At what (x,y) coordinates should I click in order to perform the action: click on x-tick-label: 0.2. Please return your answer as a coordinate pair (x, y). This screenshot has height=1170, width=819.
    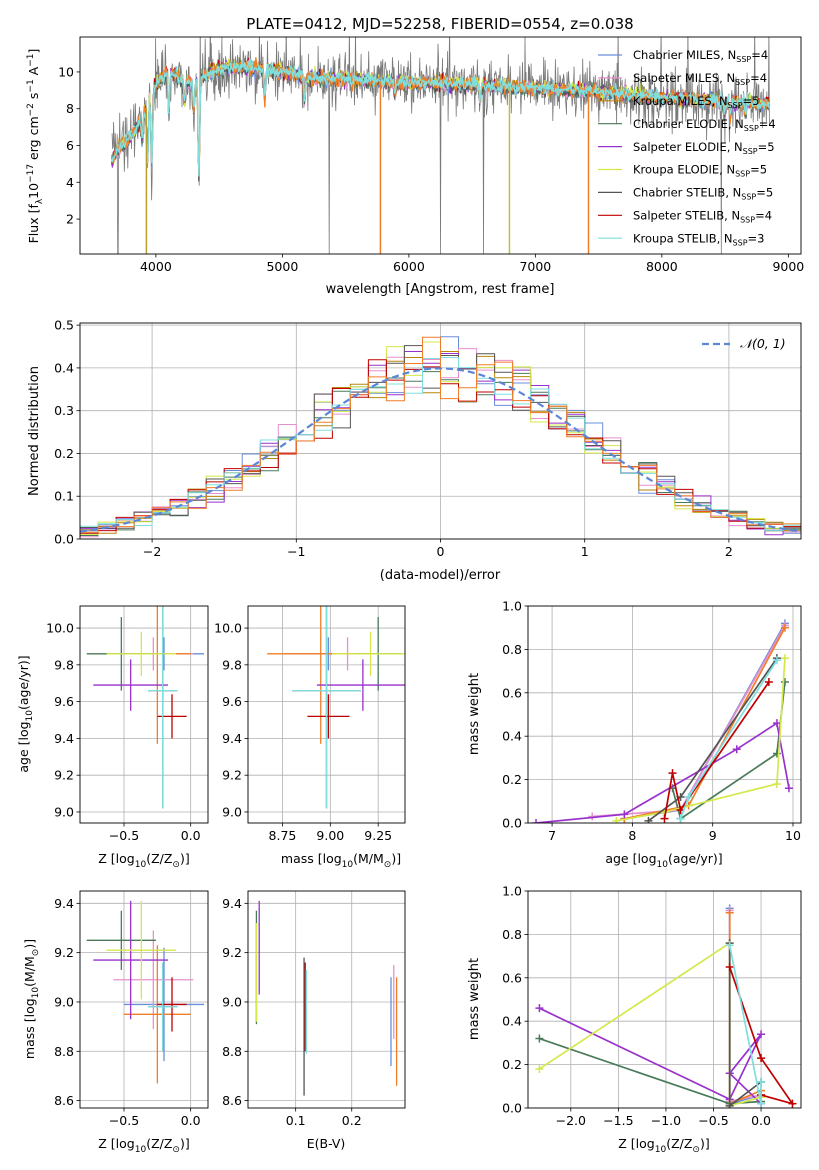
    Looking at the image, I should click on (352, 1120).